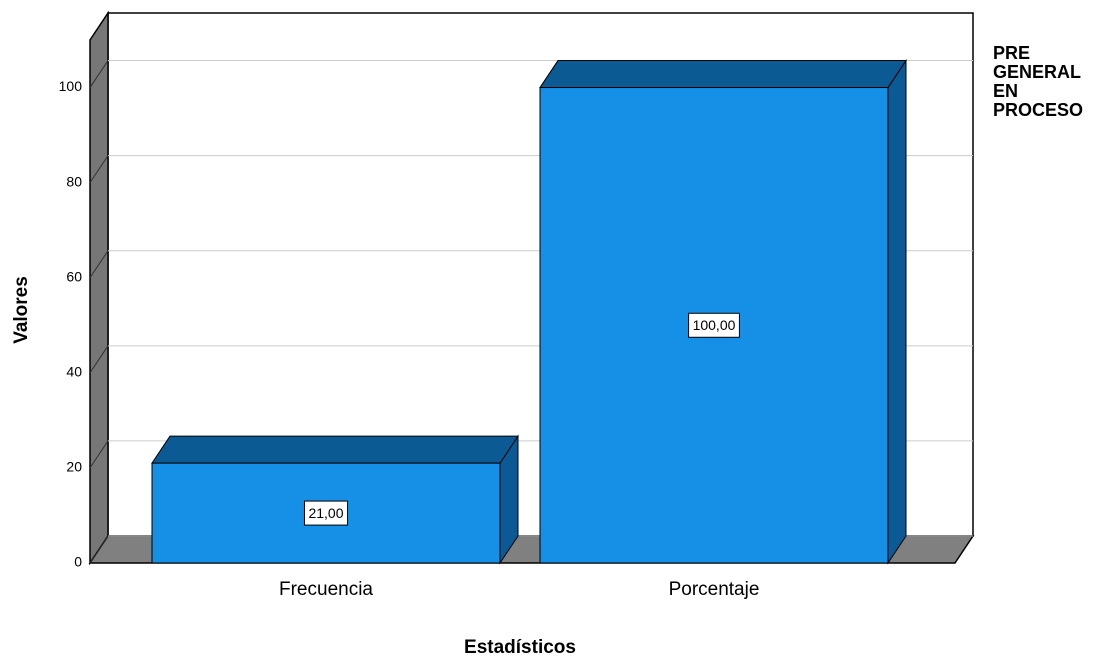  What do you see at coordinates (326, 589) in the screenshot?
I see `x-tick-label: Frecuencia` at bounding box center [326, 589].